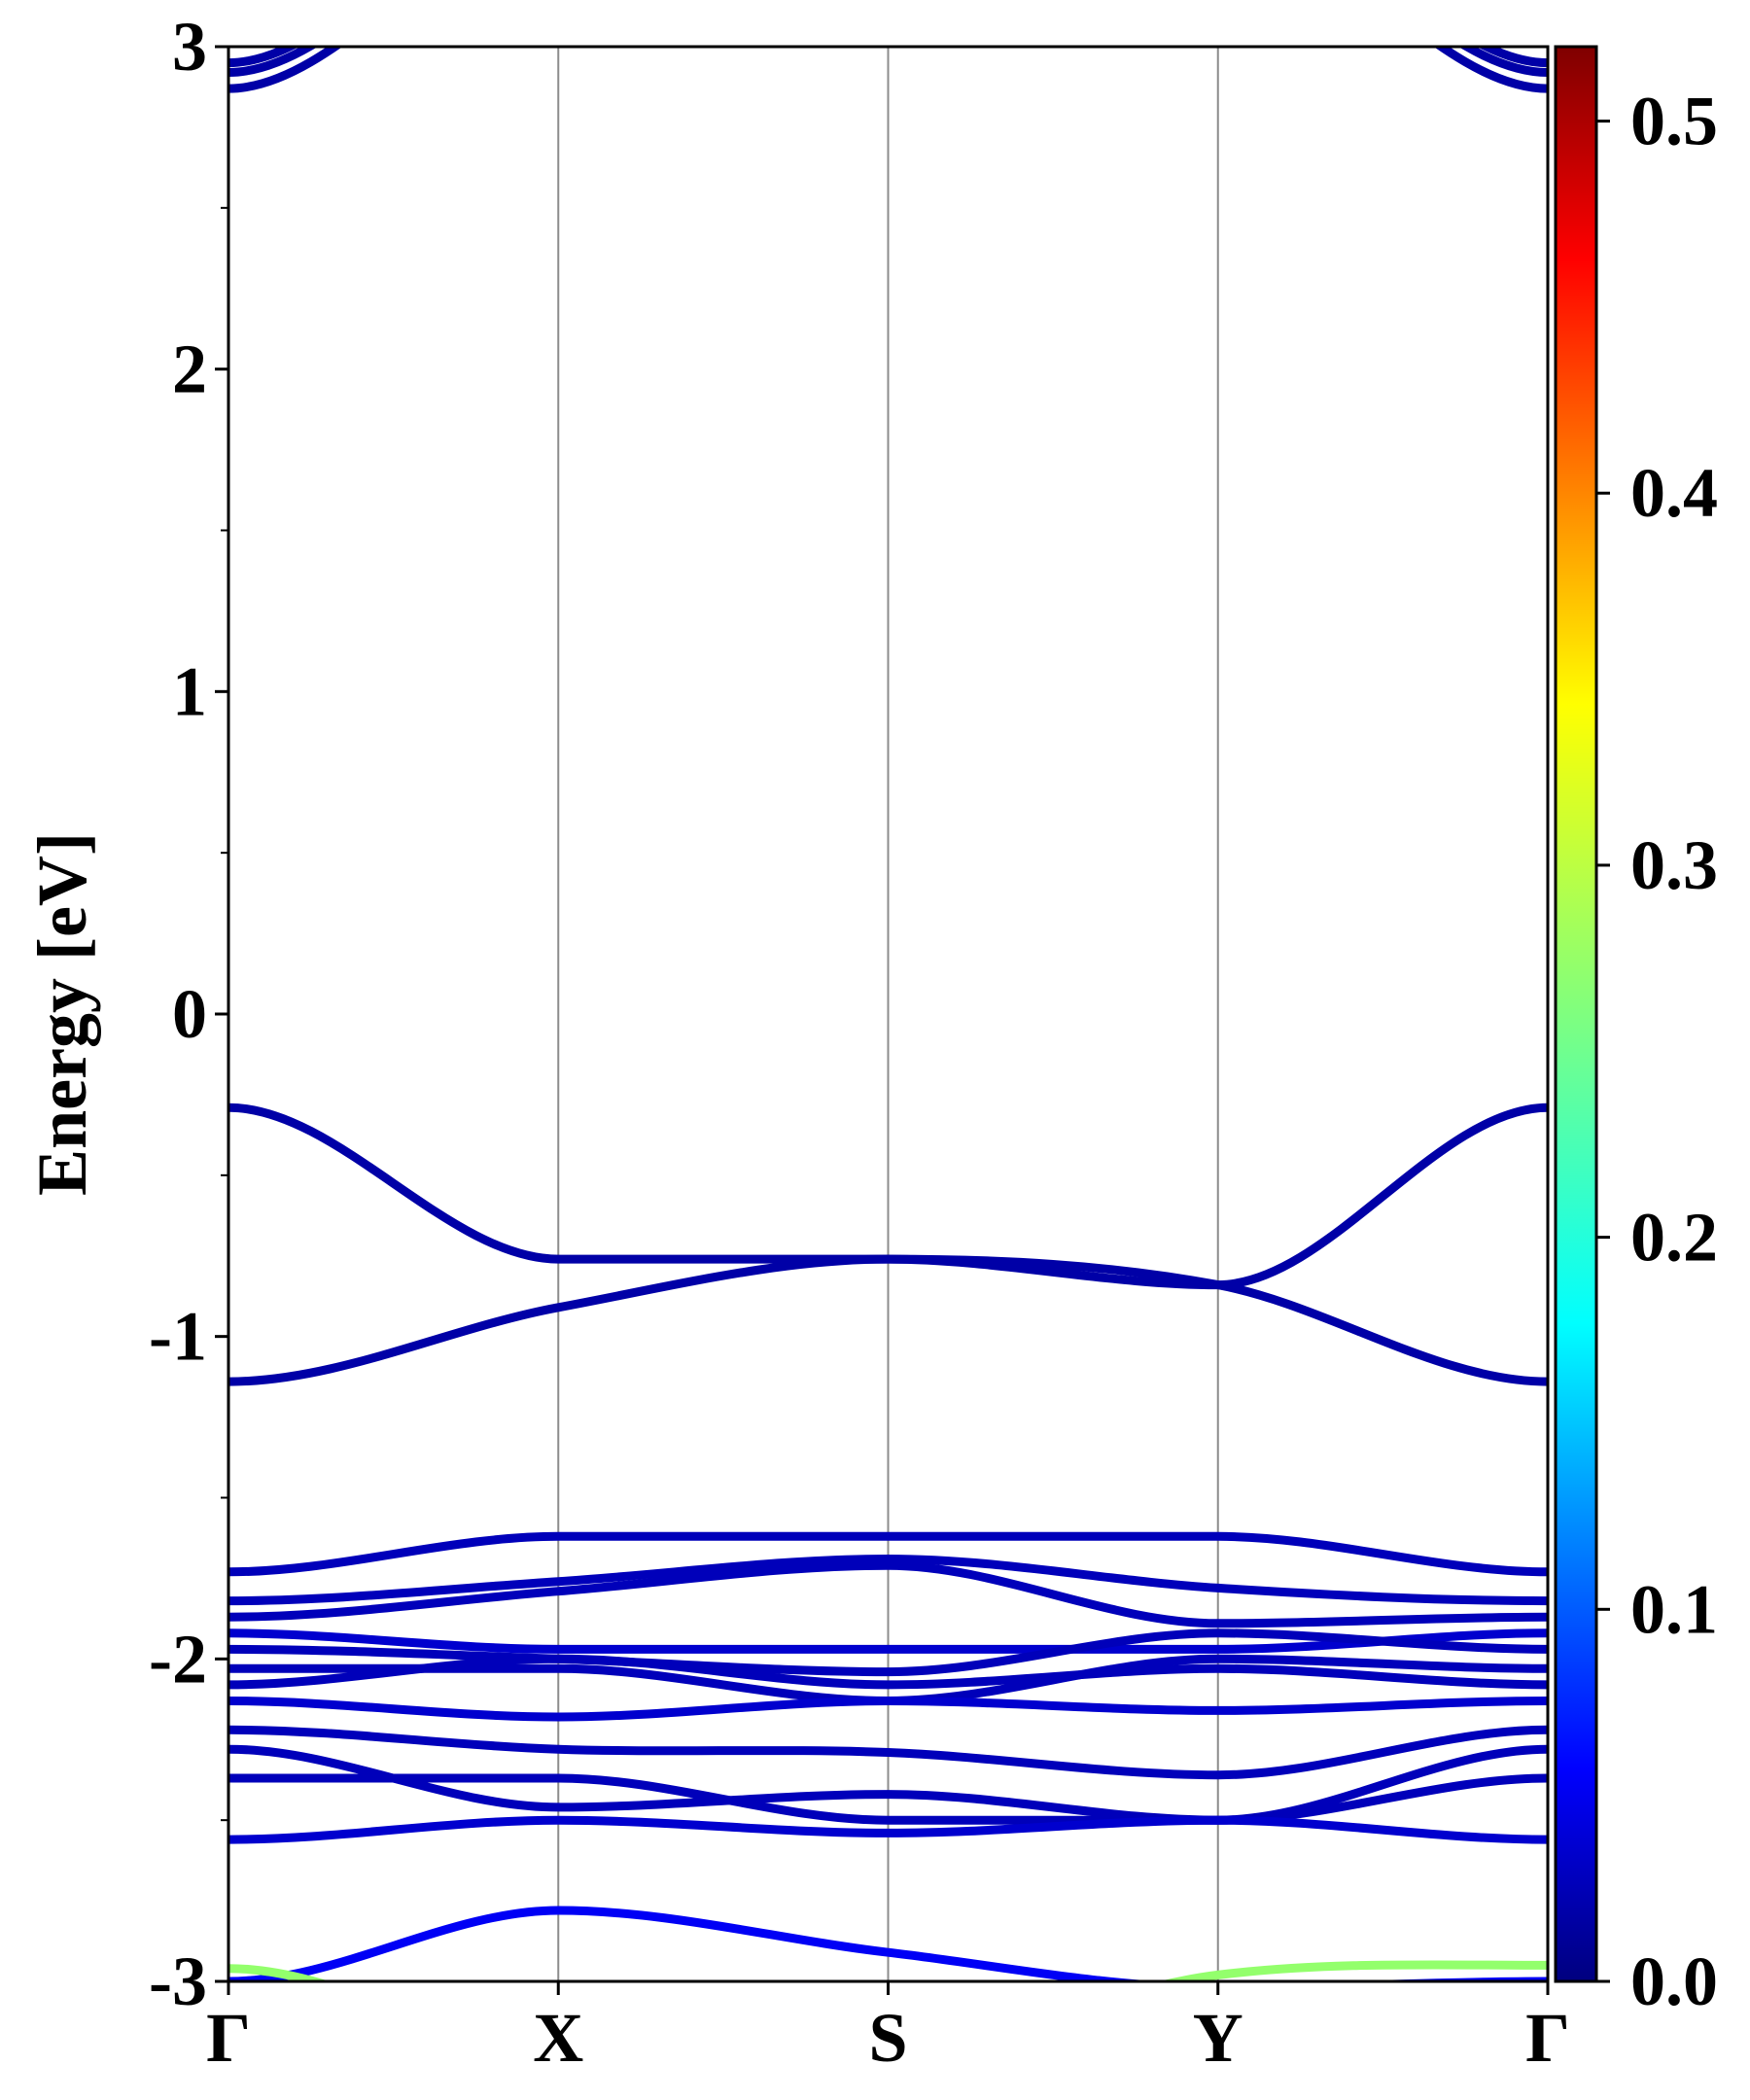  Describe the element at coordinates (1674, 1609) in the screenshot. I see `colorbar-tick-label: 0.1` at that location.